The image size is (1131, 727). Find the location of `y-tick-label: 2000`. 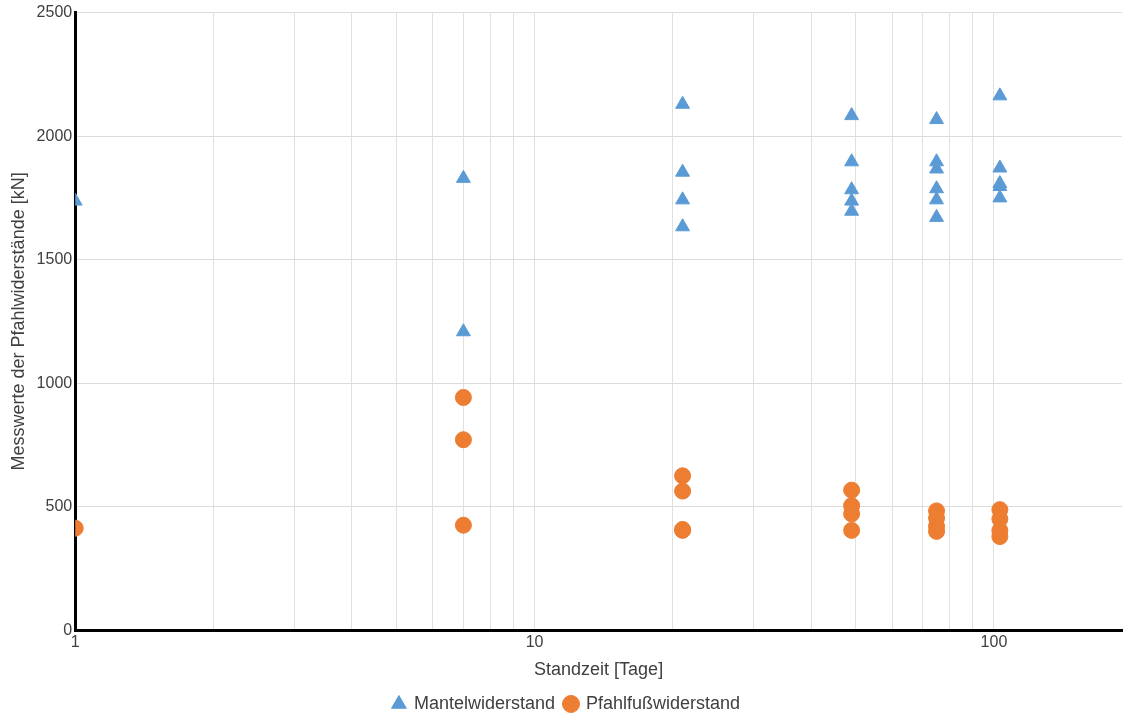

y-tick-label: 2000 is located at coordinates (54, 135).